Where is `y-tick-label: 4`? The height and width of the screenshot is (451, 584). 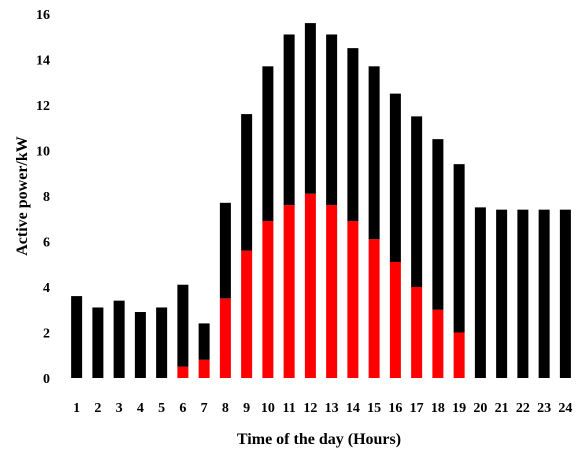
y-tick-label: 4 is located at coordinates (46, 288).